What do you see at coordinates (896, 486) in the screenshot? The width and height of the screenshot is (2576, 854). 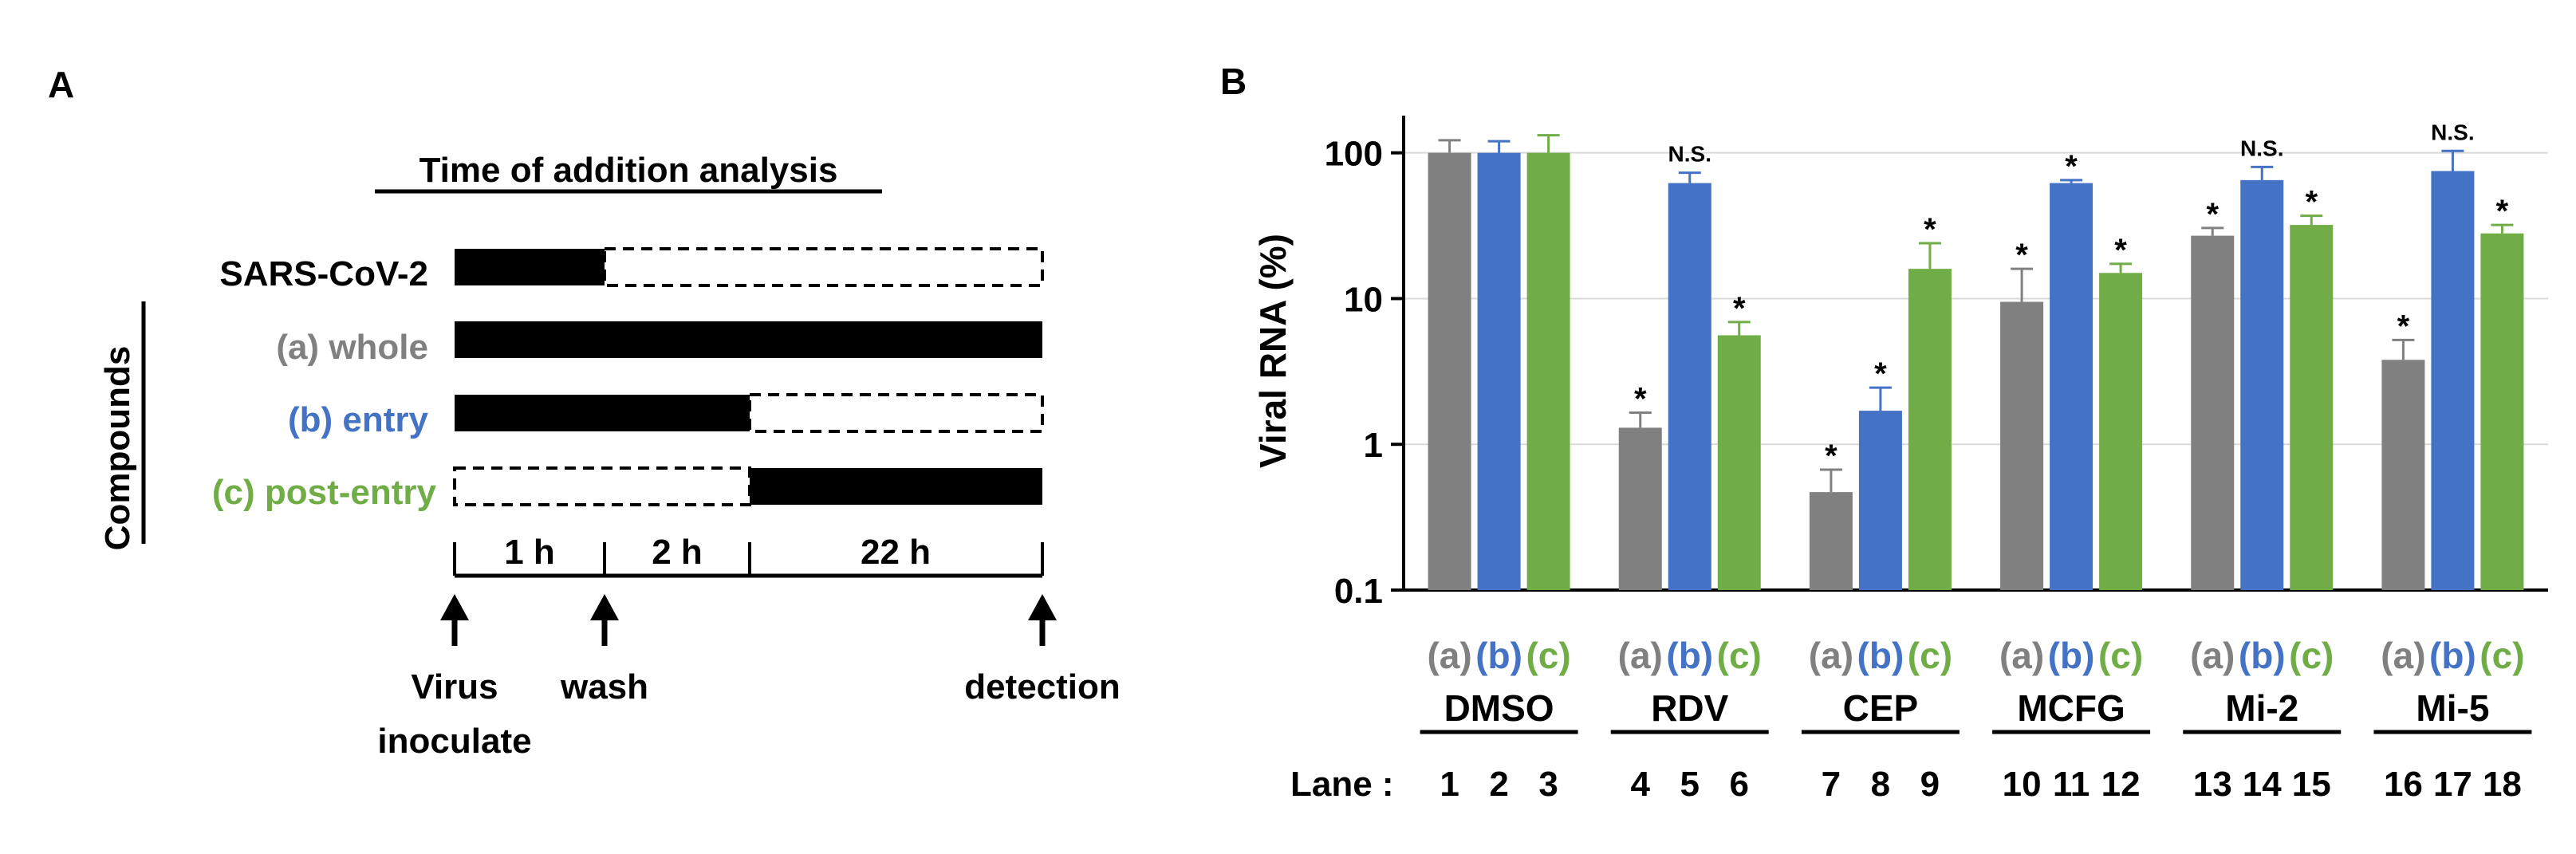 I see `post-entry-bar-solid` at bounding box center [896, 486].